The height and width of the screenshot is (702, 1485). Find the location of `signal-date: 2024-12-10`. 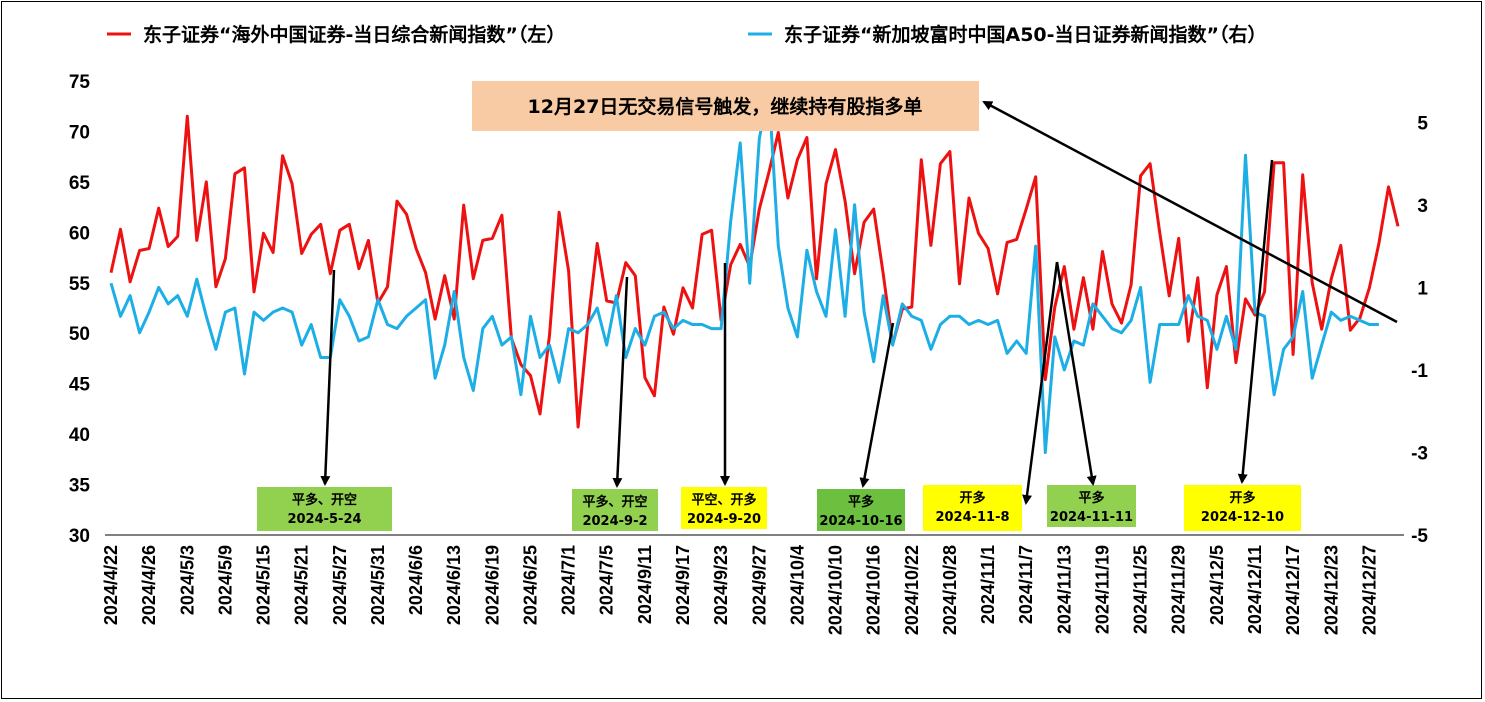

signal-date: 2024-12-10 is located at coordinates (1242, 517).